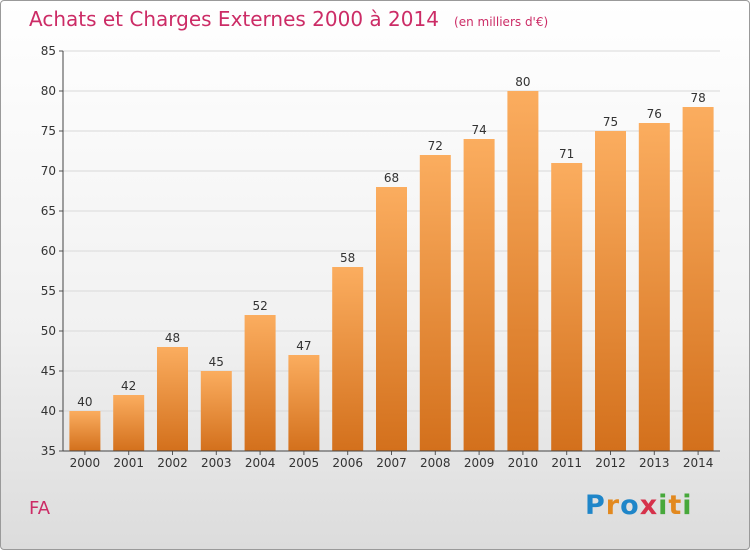 The height and width of the screenshot is (550, 750). What do you see at coordinates (347, 463) in the screenshot?
I see `x-tick-label-2006: 2006` at bounding box center [347, 463].